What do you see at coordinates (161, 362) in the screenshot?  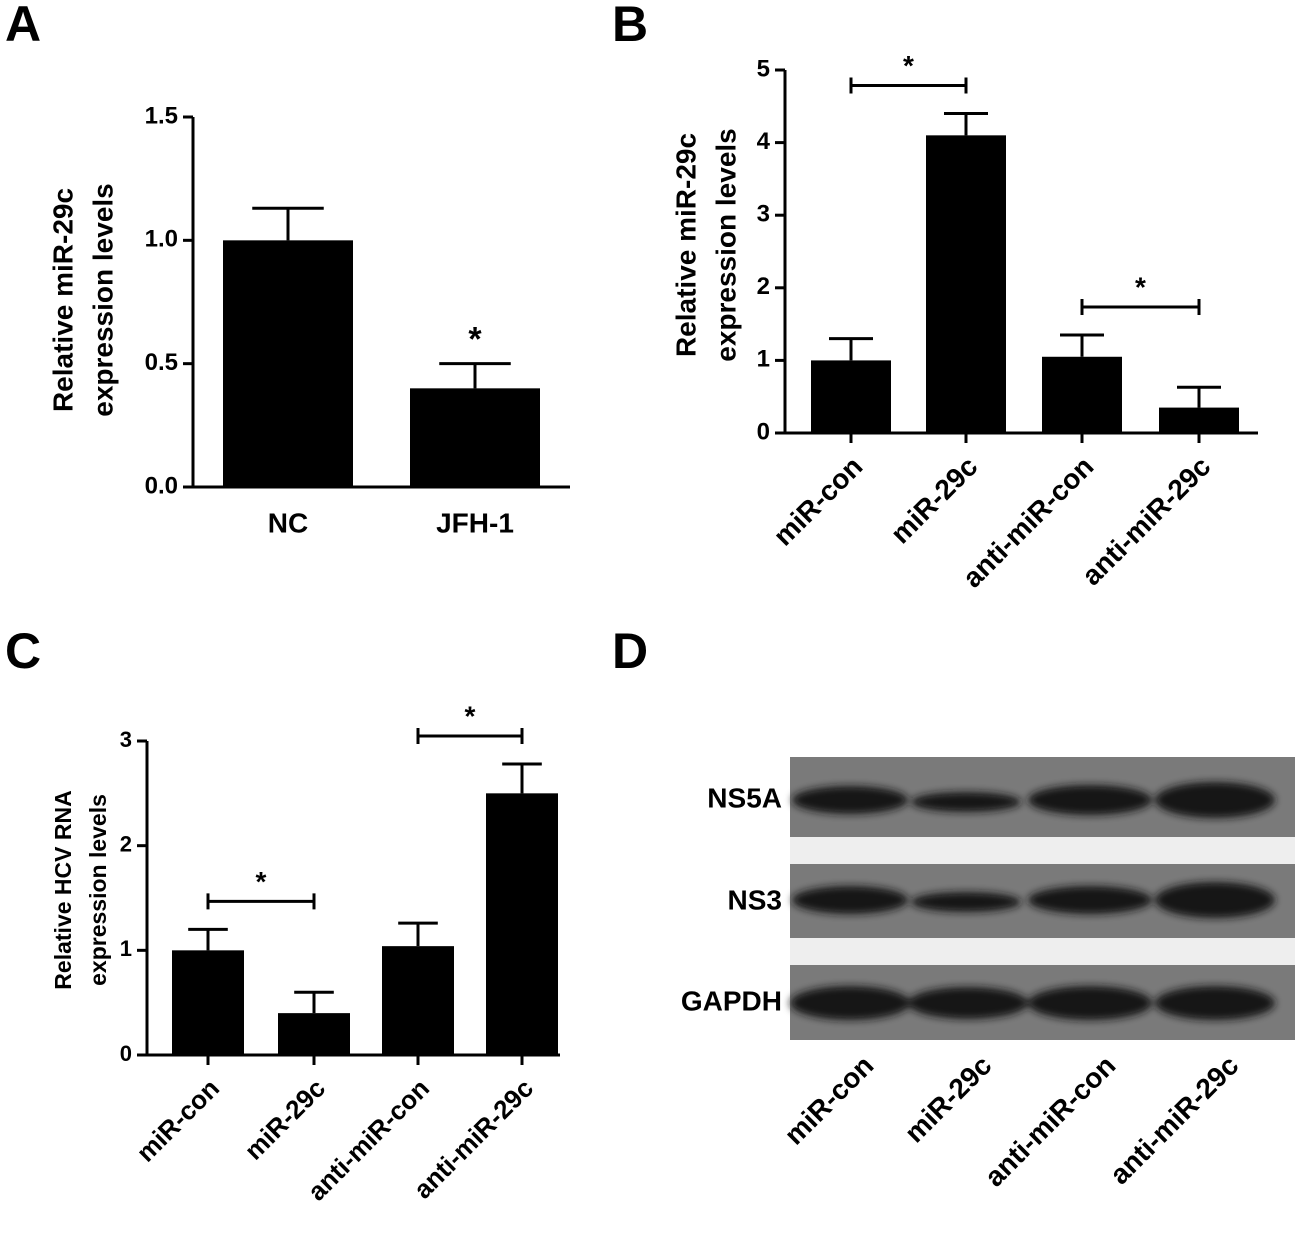 I see `y-tick-label: 0.5` at bounding box center [161, 362].